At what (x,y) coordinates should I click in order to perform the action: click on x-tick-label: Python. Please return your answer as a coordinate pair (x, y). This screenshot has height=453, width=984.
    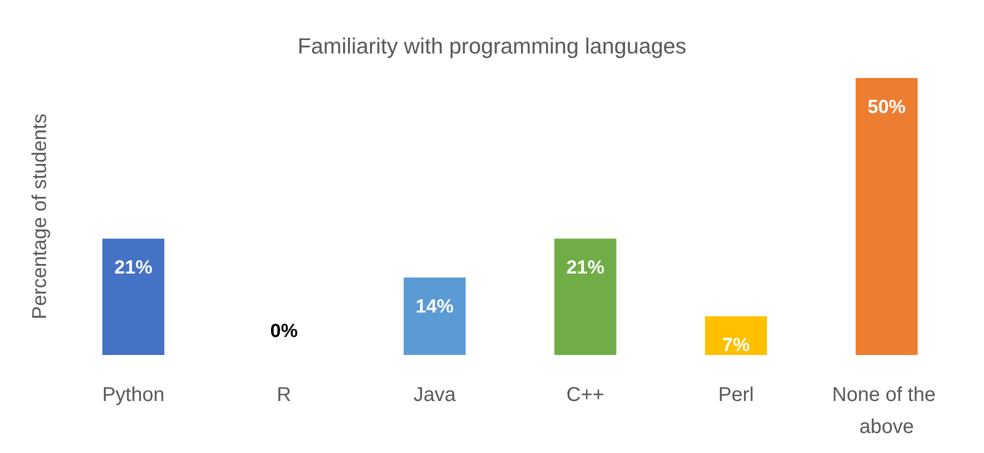
    Looking at the image, I should click on (133, 395).